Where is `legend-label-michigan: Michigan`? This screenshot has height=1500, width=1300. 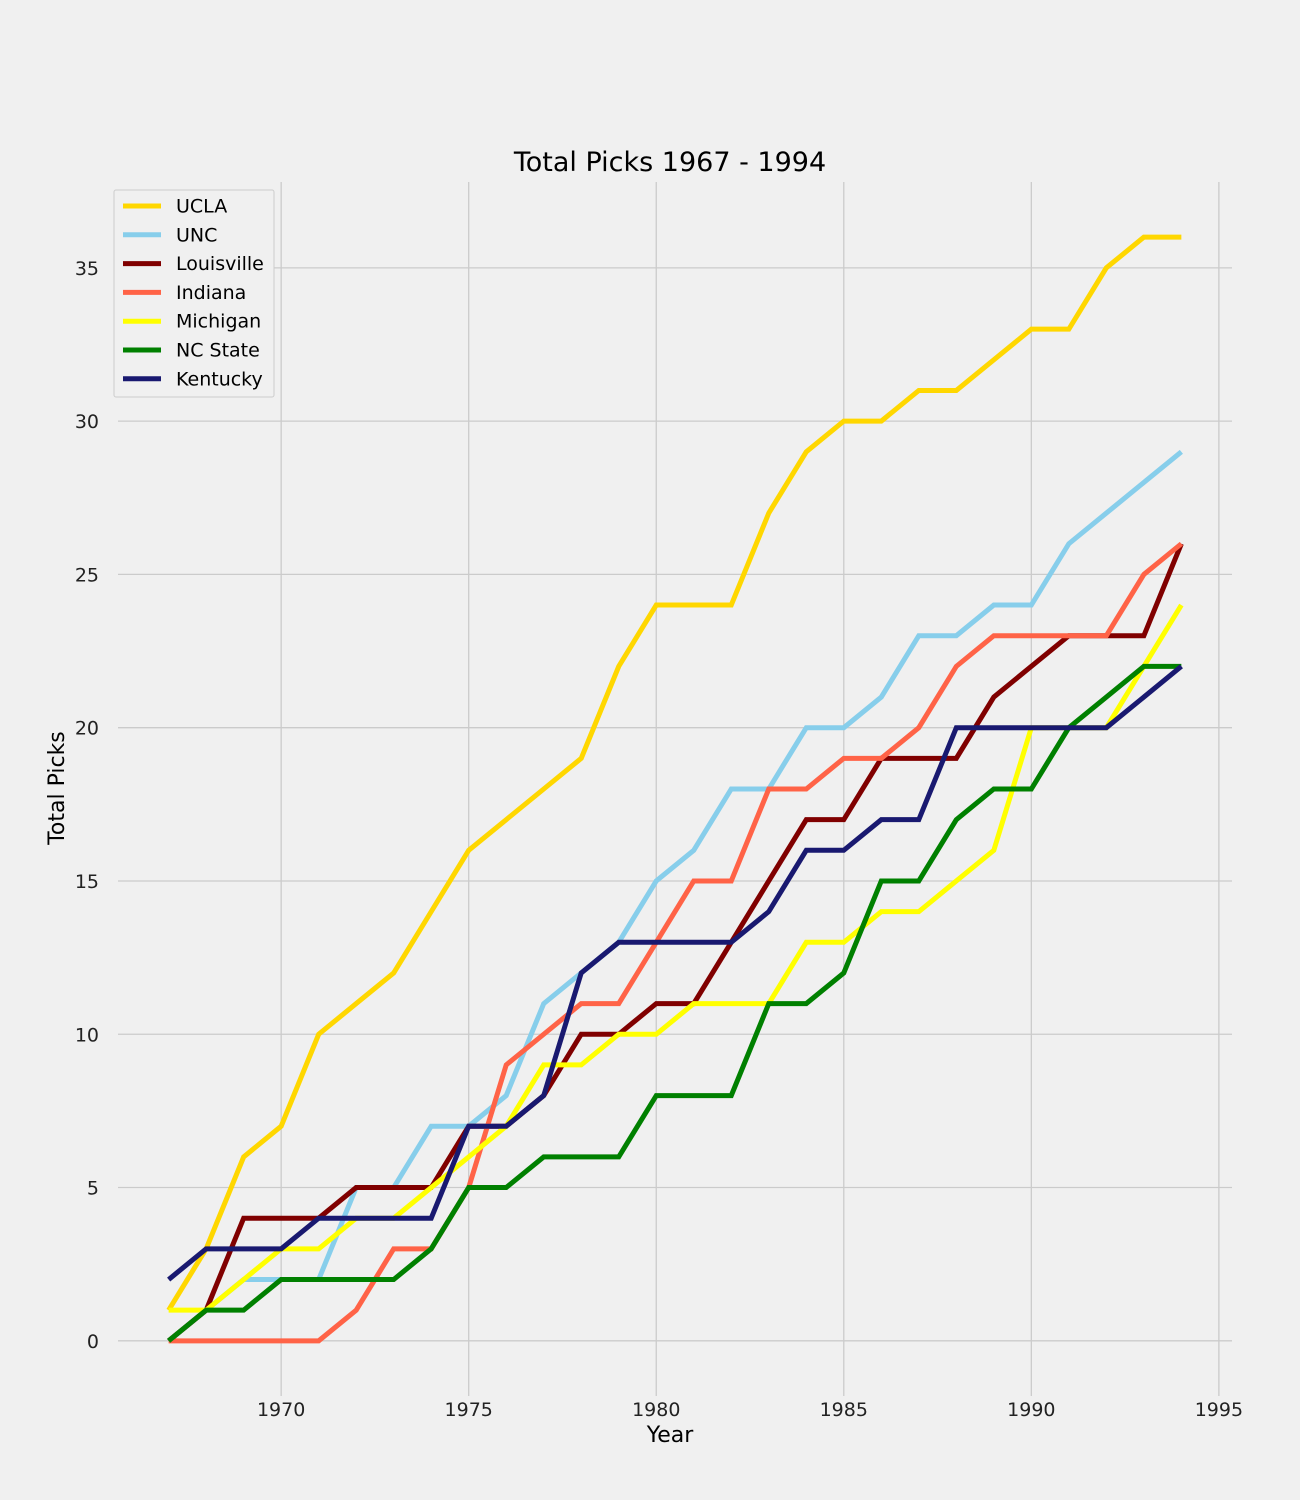
legend-label-michigan: Michigan is located at coordinates (218, 322).